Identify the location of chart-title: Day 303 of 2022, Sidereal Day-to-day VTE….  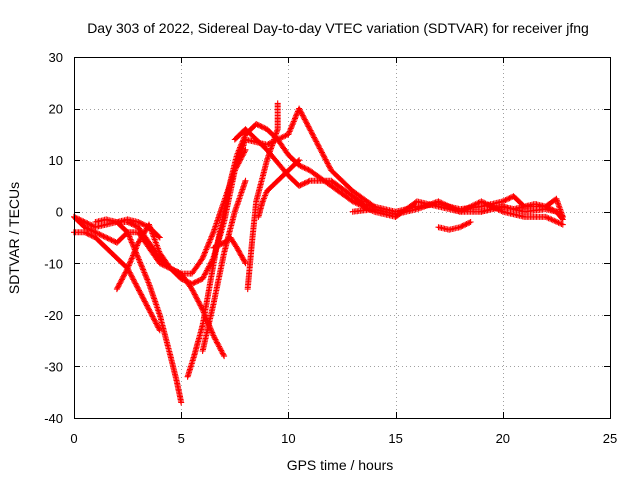
(338, 28).